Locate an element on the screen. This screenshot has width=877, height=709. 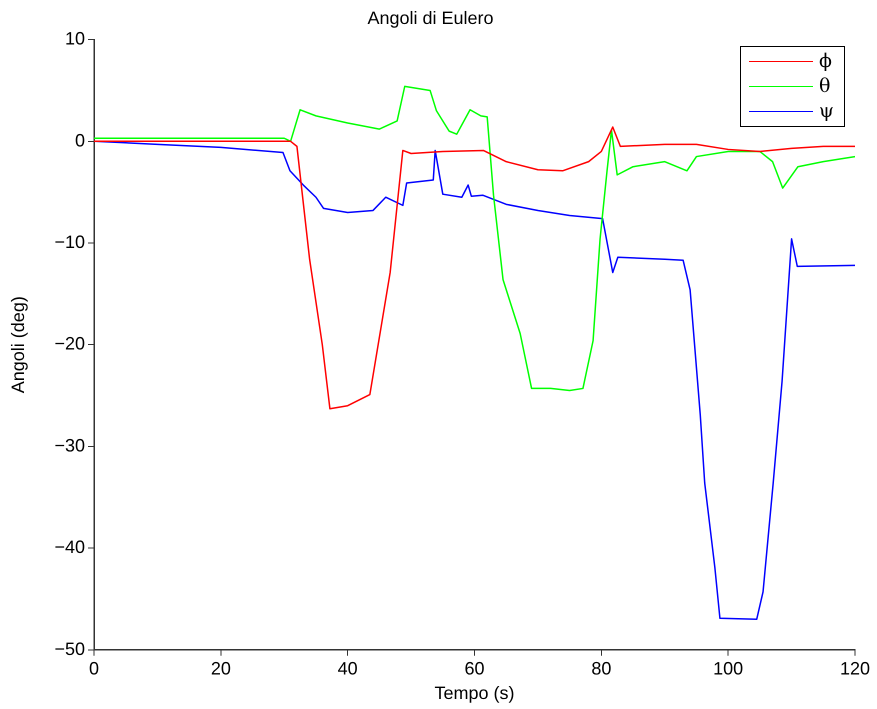
x-tick-label: 20 is located at coordinates (220, 668).